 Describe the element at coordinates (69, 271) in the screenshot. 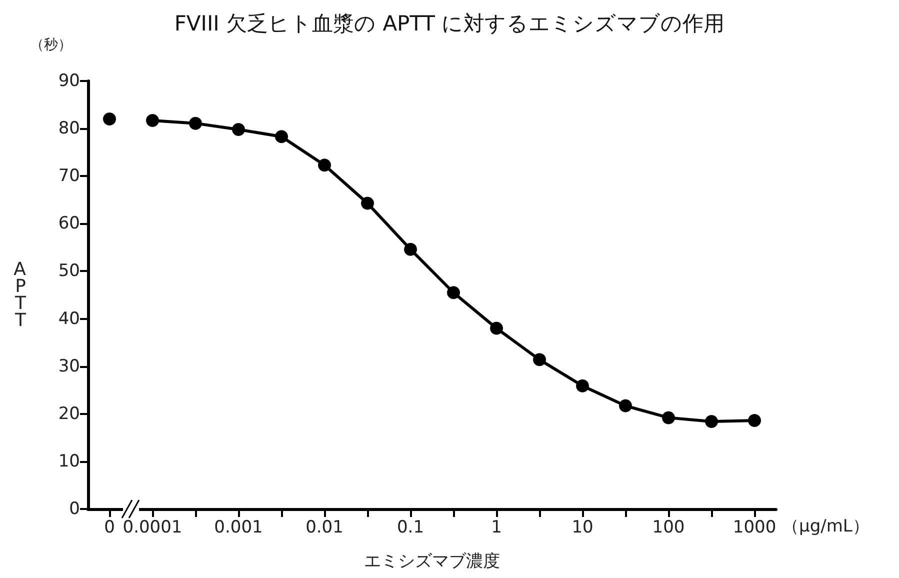

I see `y-tick-label: 50` at that location.